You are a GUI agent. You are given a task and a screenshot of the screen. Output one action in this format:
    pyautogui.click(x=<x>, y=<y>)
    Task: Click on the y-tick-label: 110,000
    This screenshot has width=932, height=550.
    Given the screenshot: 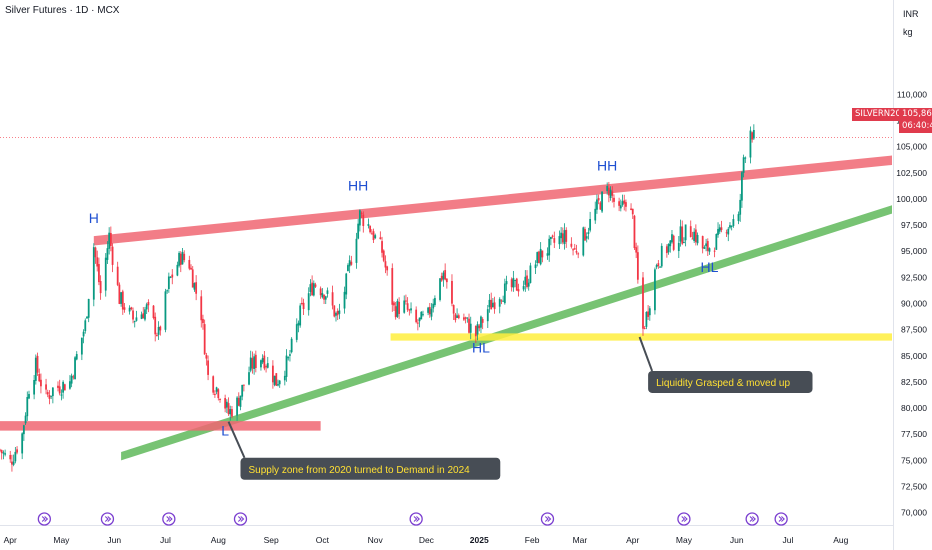 What is the action you would take?
    pyautogui.click(x=912, y=94)
    